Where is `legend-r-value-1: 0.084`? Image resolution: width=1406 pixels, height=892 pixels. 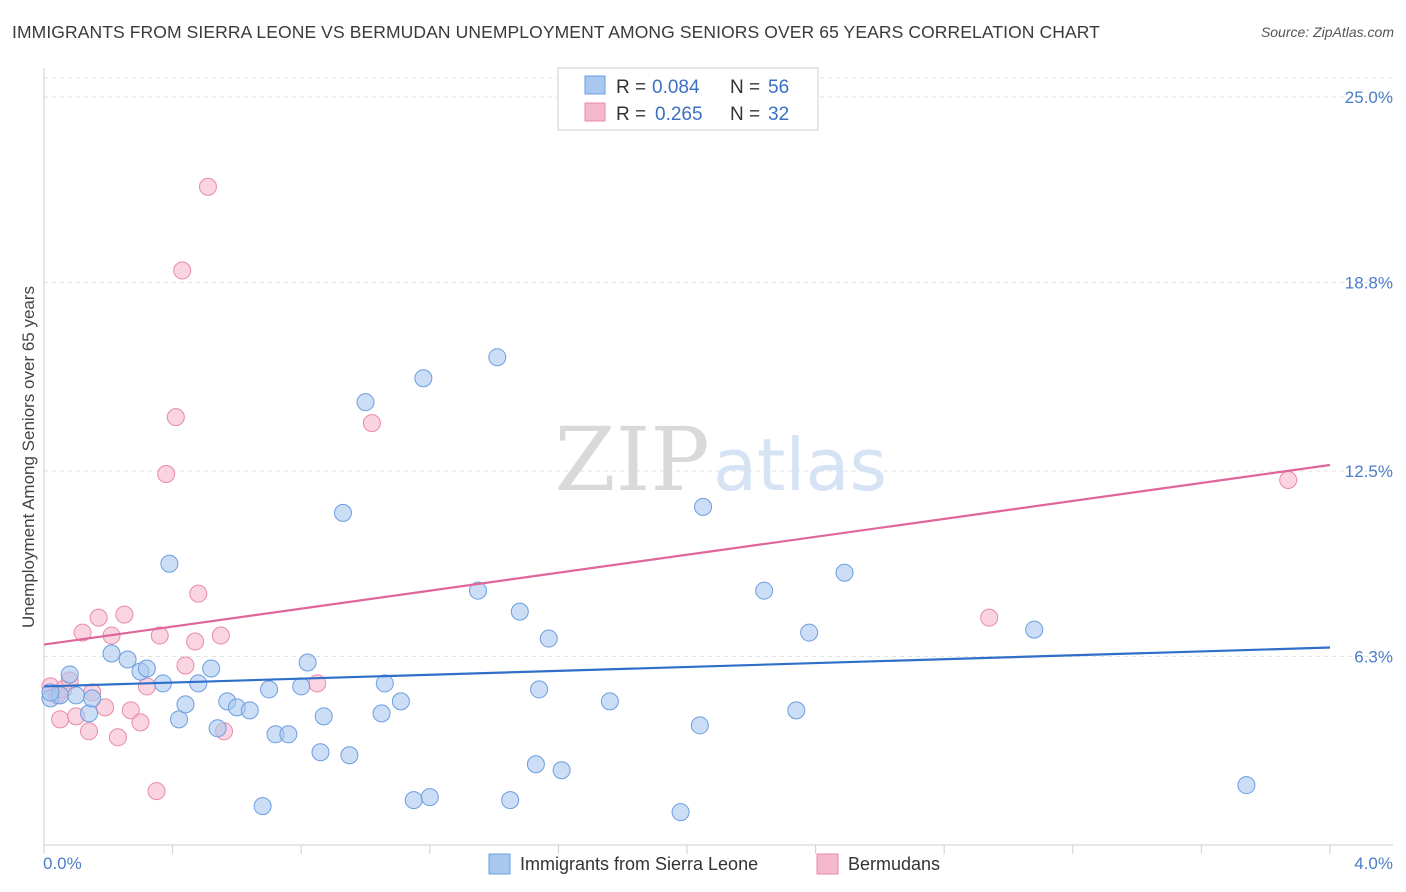
legend-r-value-1: 0.084 is located at coordinates (676, 87).